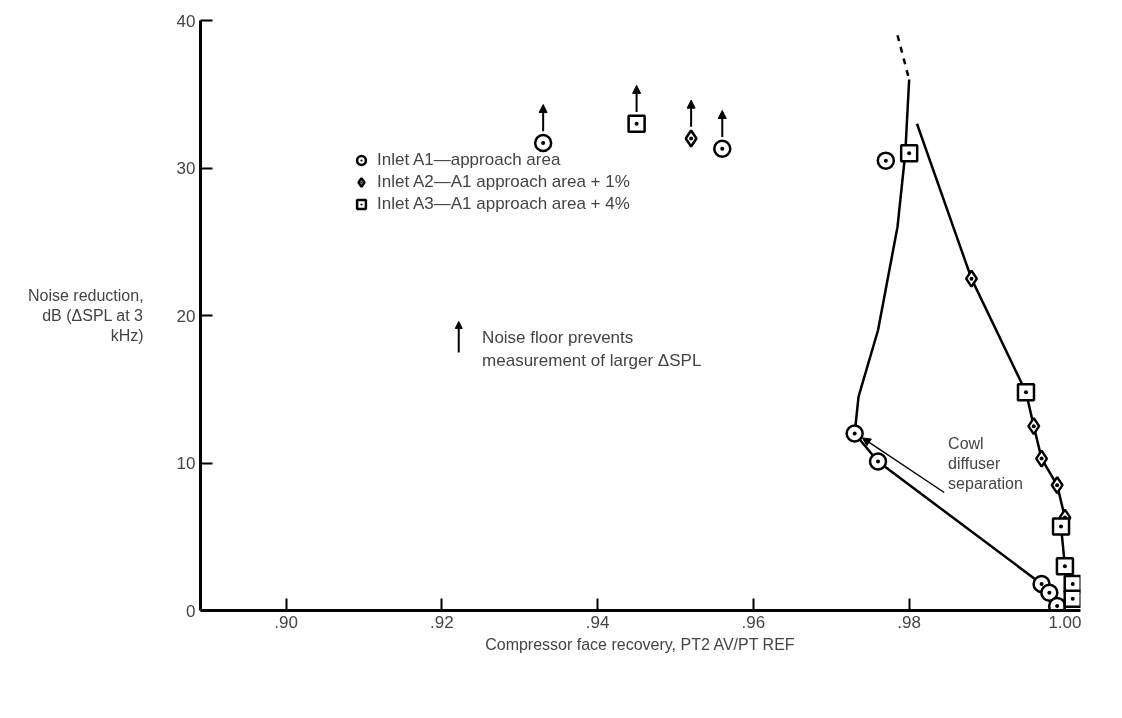  What do you see at coordinates (186, 168) in the screenshot?
I see `y-tick-label: 30` at bounding box center [186, 168].